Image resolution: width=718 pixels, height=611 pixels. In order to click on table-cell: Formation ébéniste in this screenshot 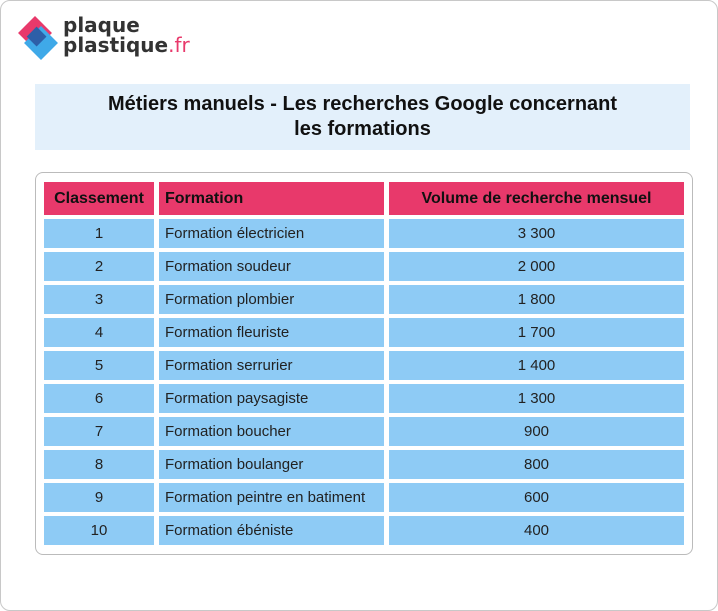, I will do `click(271, 530)`.